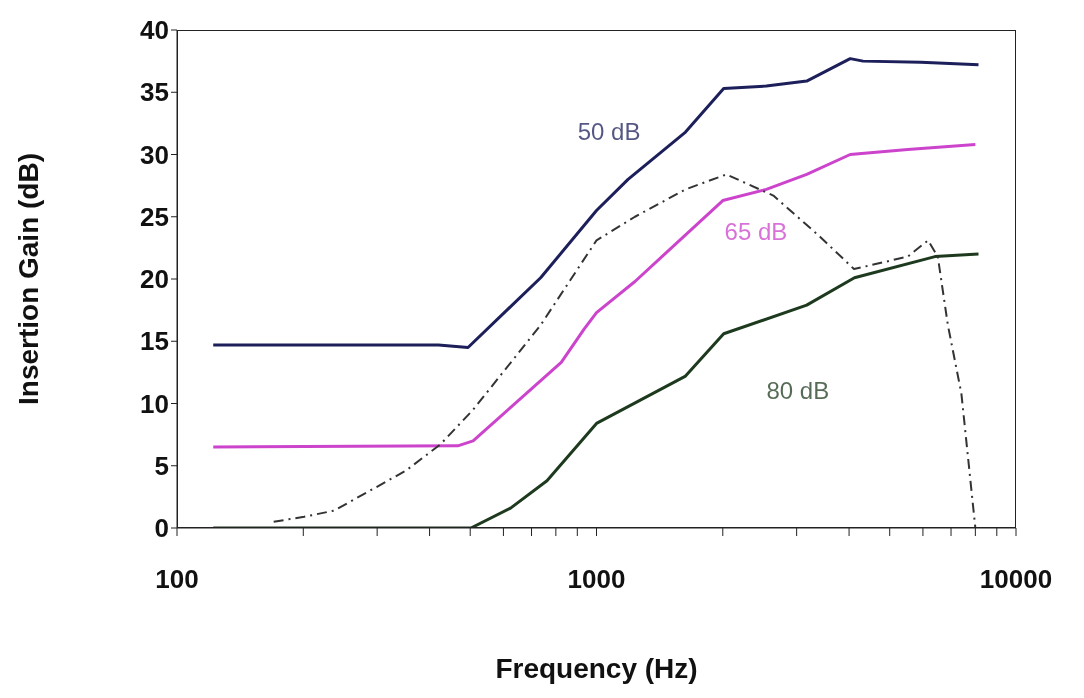 The image size is (1084, 698). What do you see at coordinates (161, 528) in the screenshot?
I see `y-tick-label: 0` at bounding box center [161, 528].